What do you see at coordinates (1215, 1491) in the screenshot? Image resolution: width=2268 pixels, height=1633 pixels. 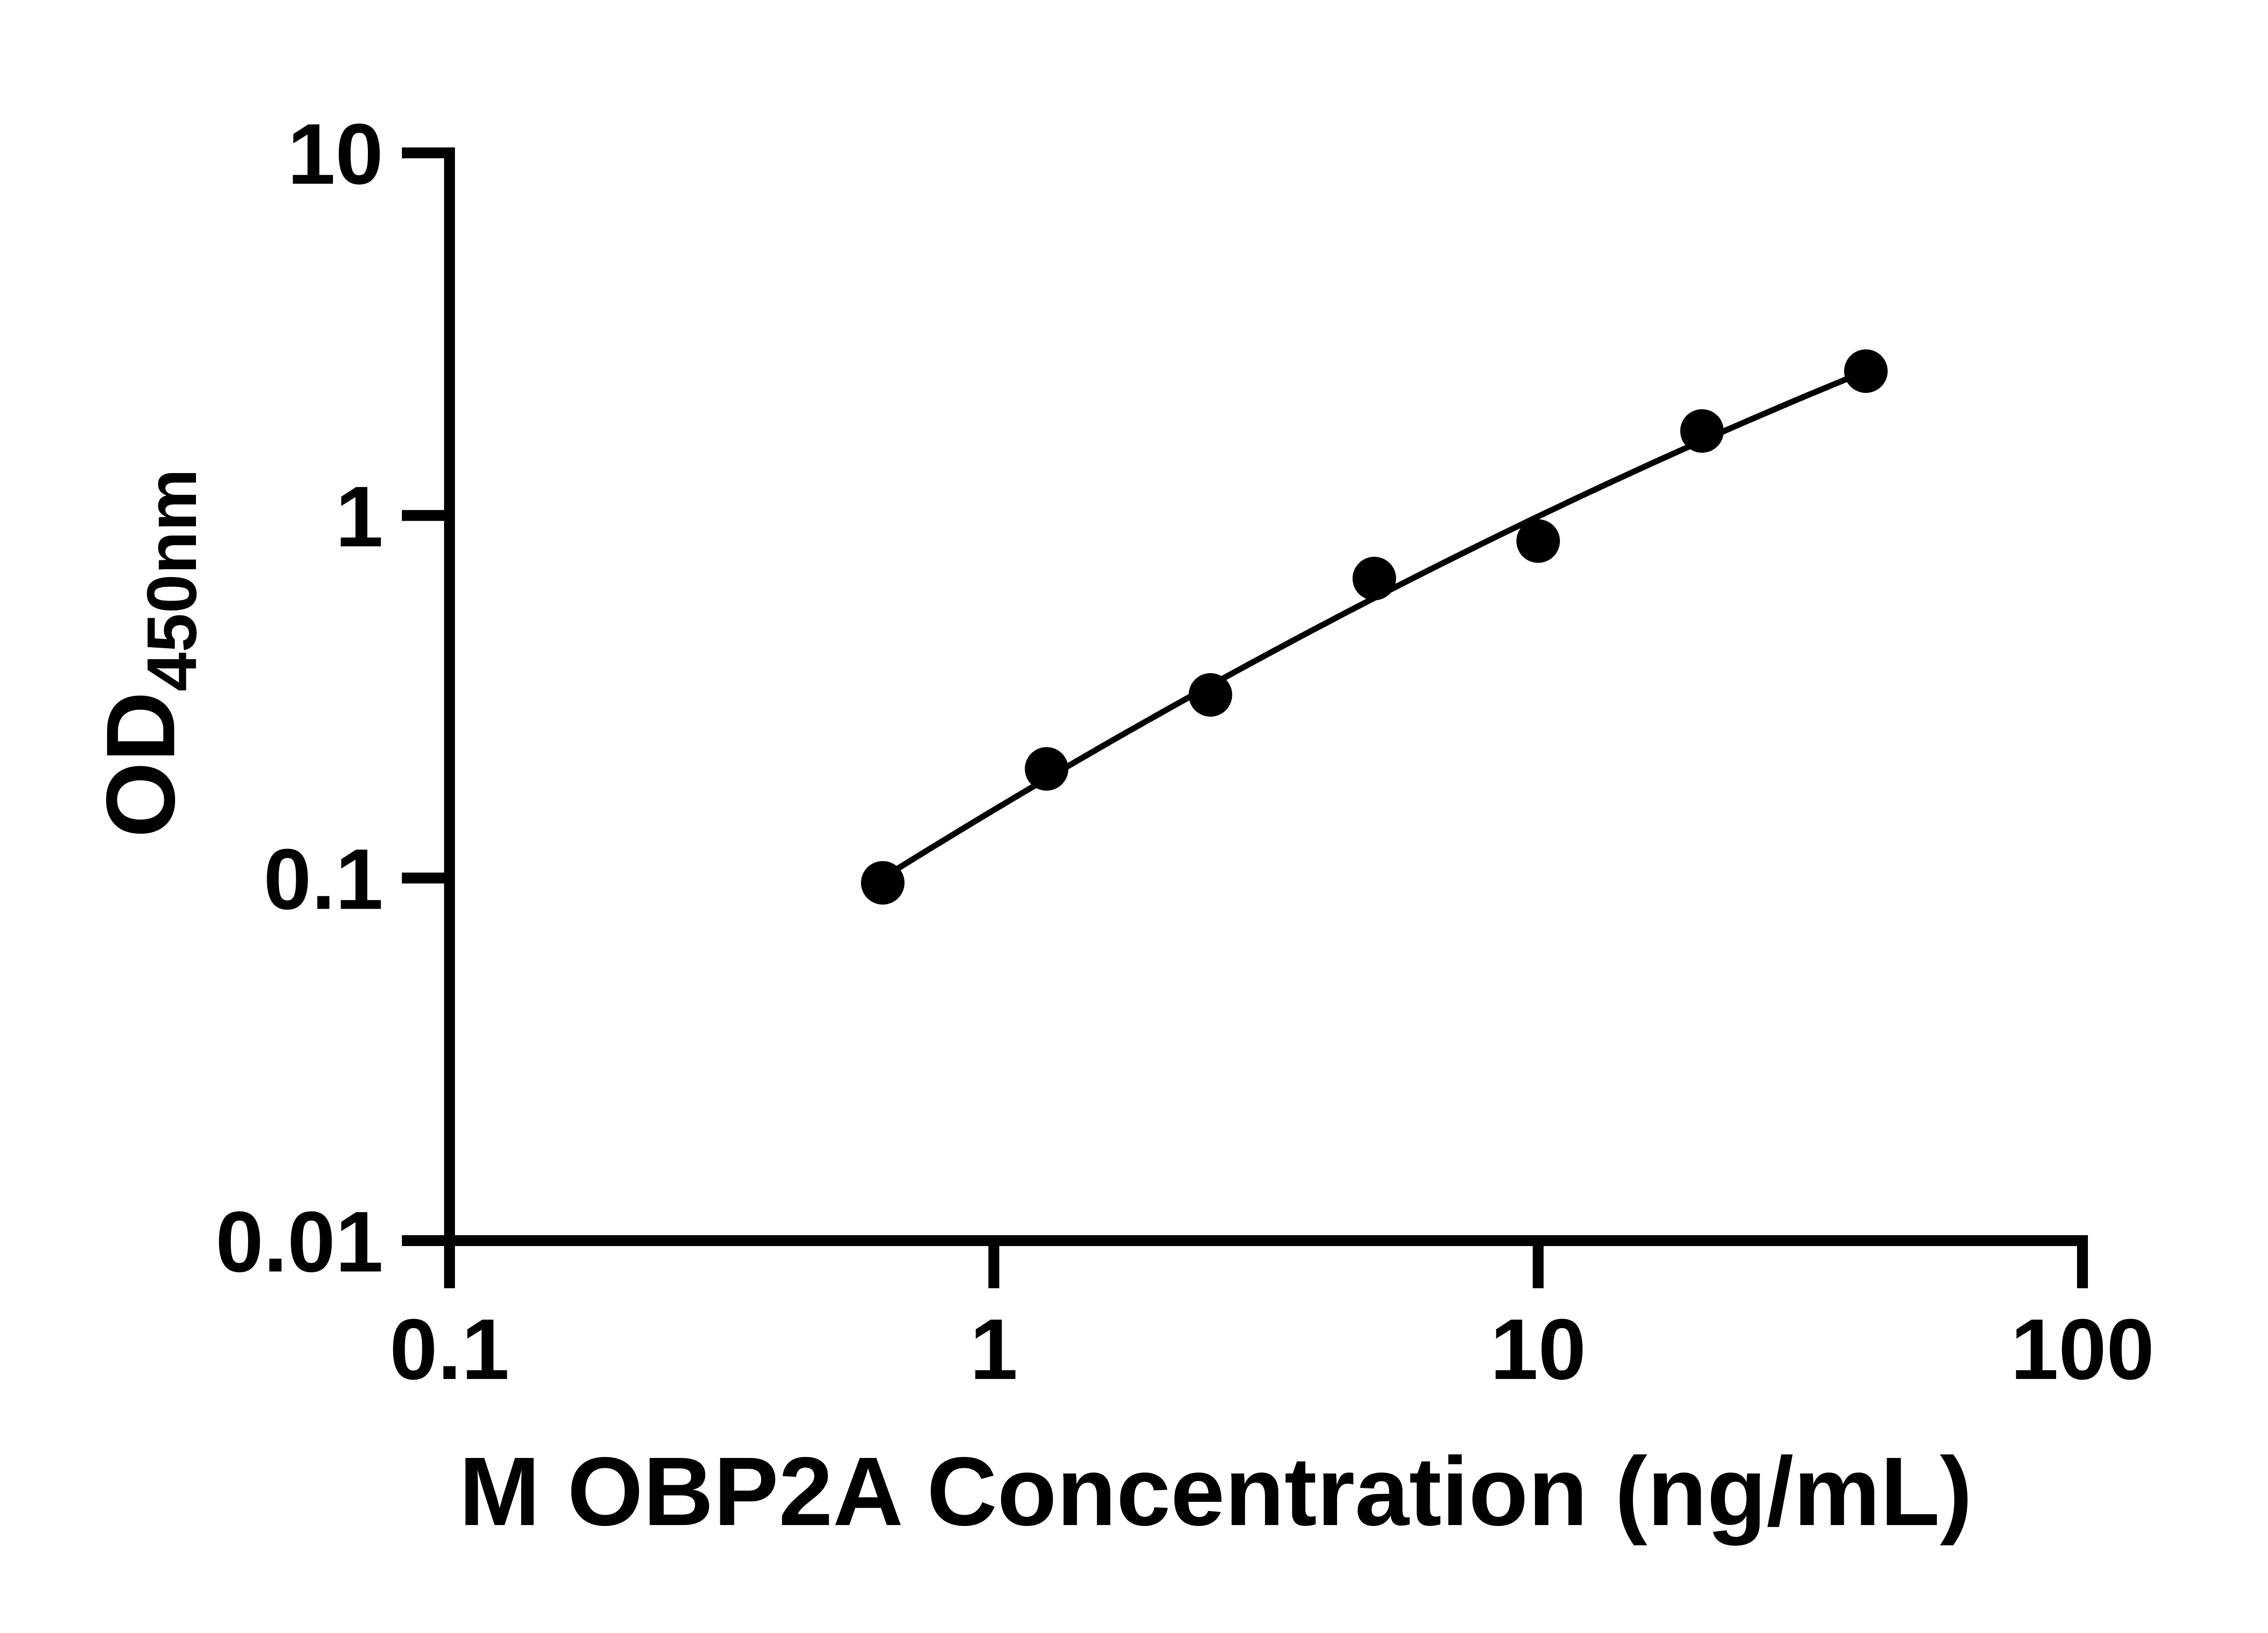 I see `x-axis-title: M OBP2A Concentration (ng/mL)` at bounding box center [1215, 1491].